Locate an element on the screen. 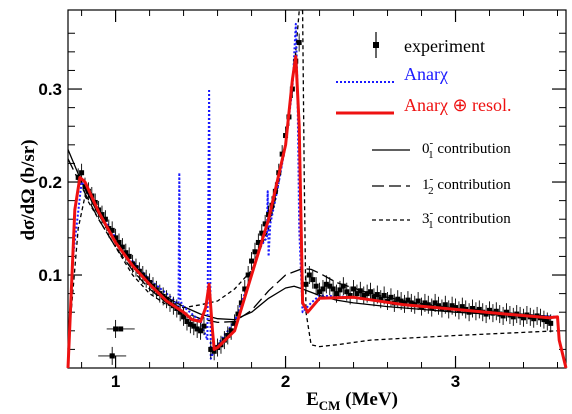  y-tick-label: 0.2 is located at coordinates (50, 182).